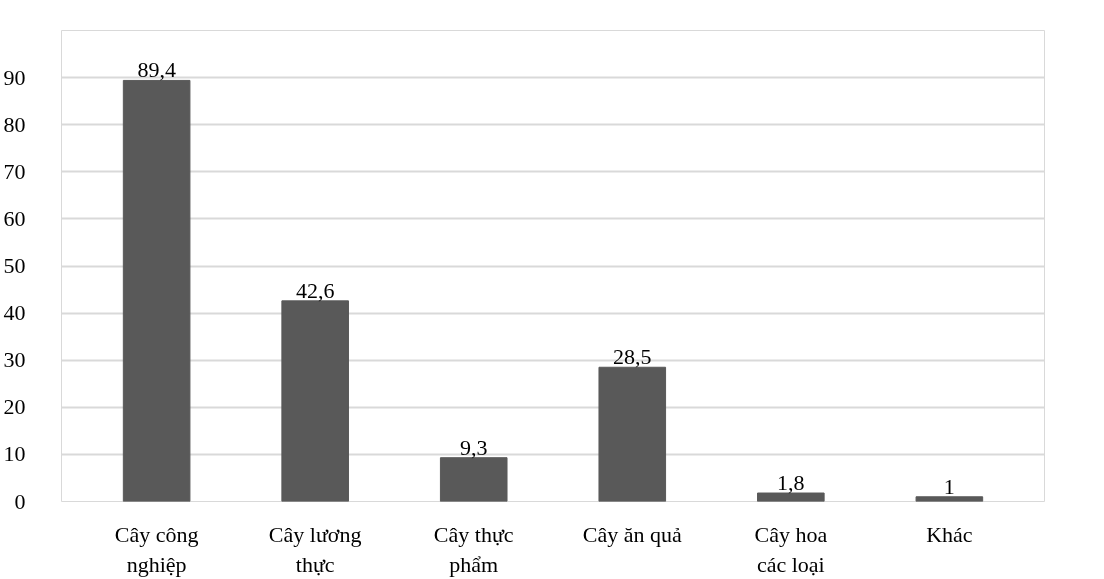  What do you see at coordinates (315, 549) in the screenshot?
I see `x-tick-label: Cây lương thực` at bounding box center [315, 549].